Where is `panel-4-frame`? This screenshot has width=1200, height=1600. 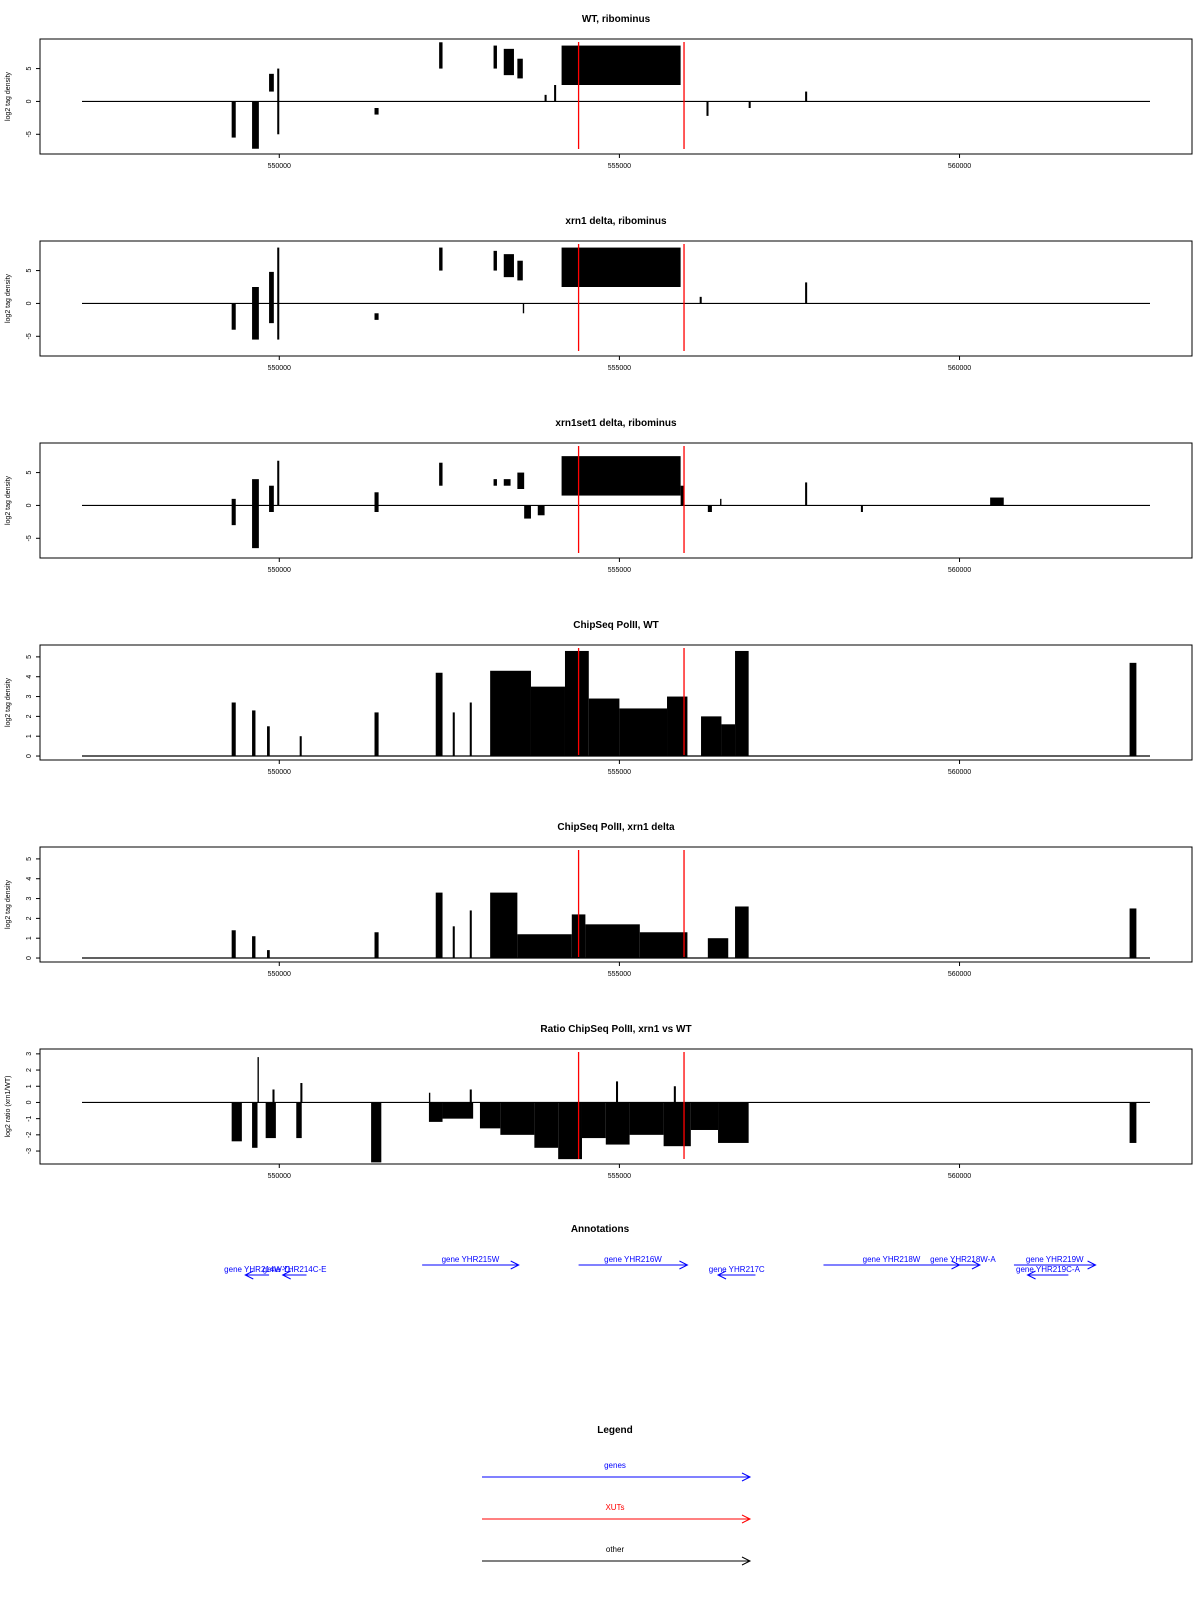 panel-4-frame is located at coordinates (616, 702).